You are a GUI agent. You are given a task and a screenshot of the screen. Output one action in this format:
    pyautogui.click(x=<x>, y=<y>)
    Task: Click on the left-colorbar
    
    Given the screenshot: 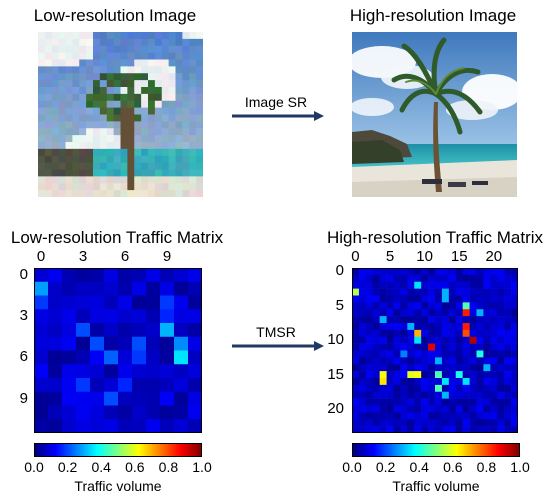 What is the action you would take?
    pyautogui.click(x=118, y=450)
    